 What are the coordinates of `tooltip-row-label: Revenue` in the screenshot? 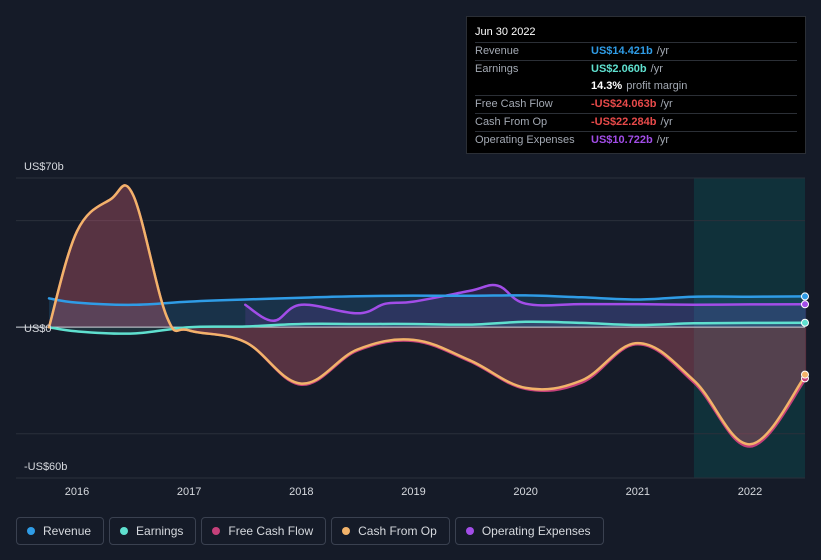 It's located at (497, 51).